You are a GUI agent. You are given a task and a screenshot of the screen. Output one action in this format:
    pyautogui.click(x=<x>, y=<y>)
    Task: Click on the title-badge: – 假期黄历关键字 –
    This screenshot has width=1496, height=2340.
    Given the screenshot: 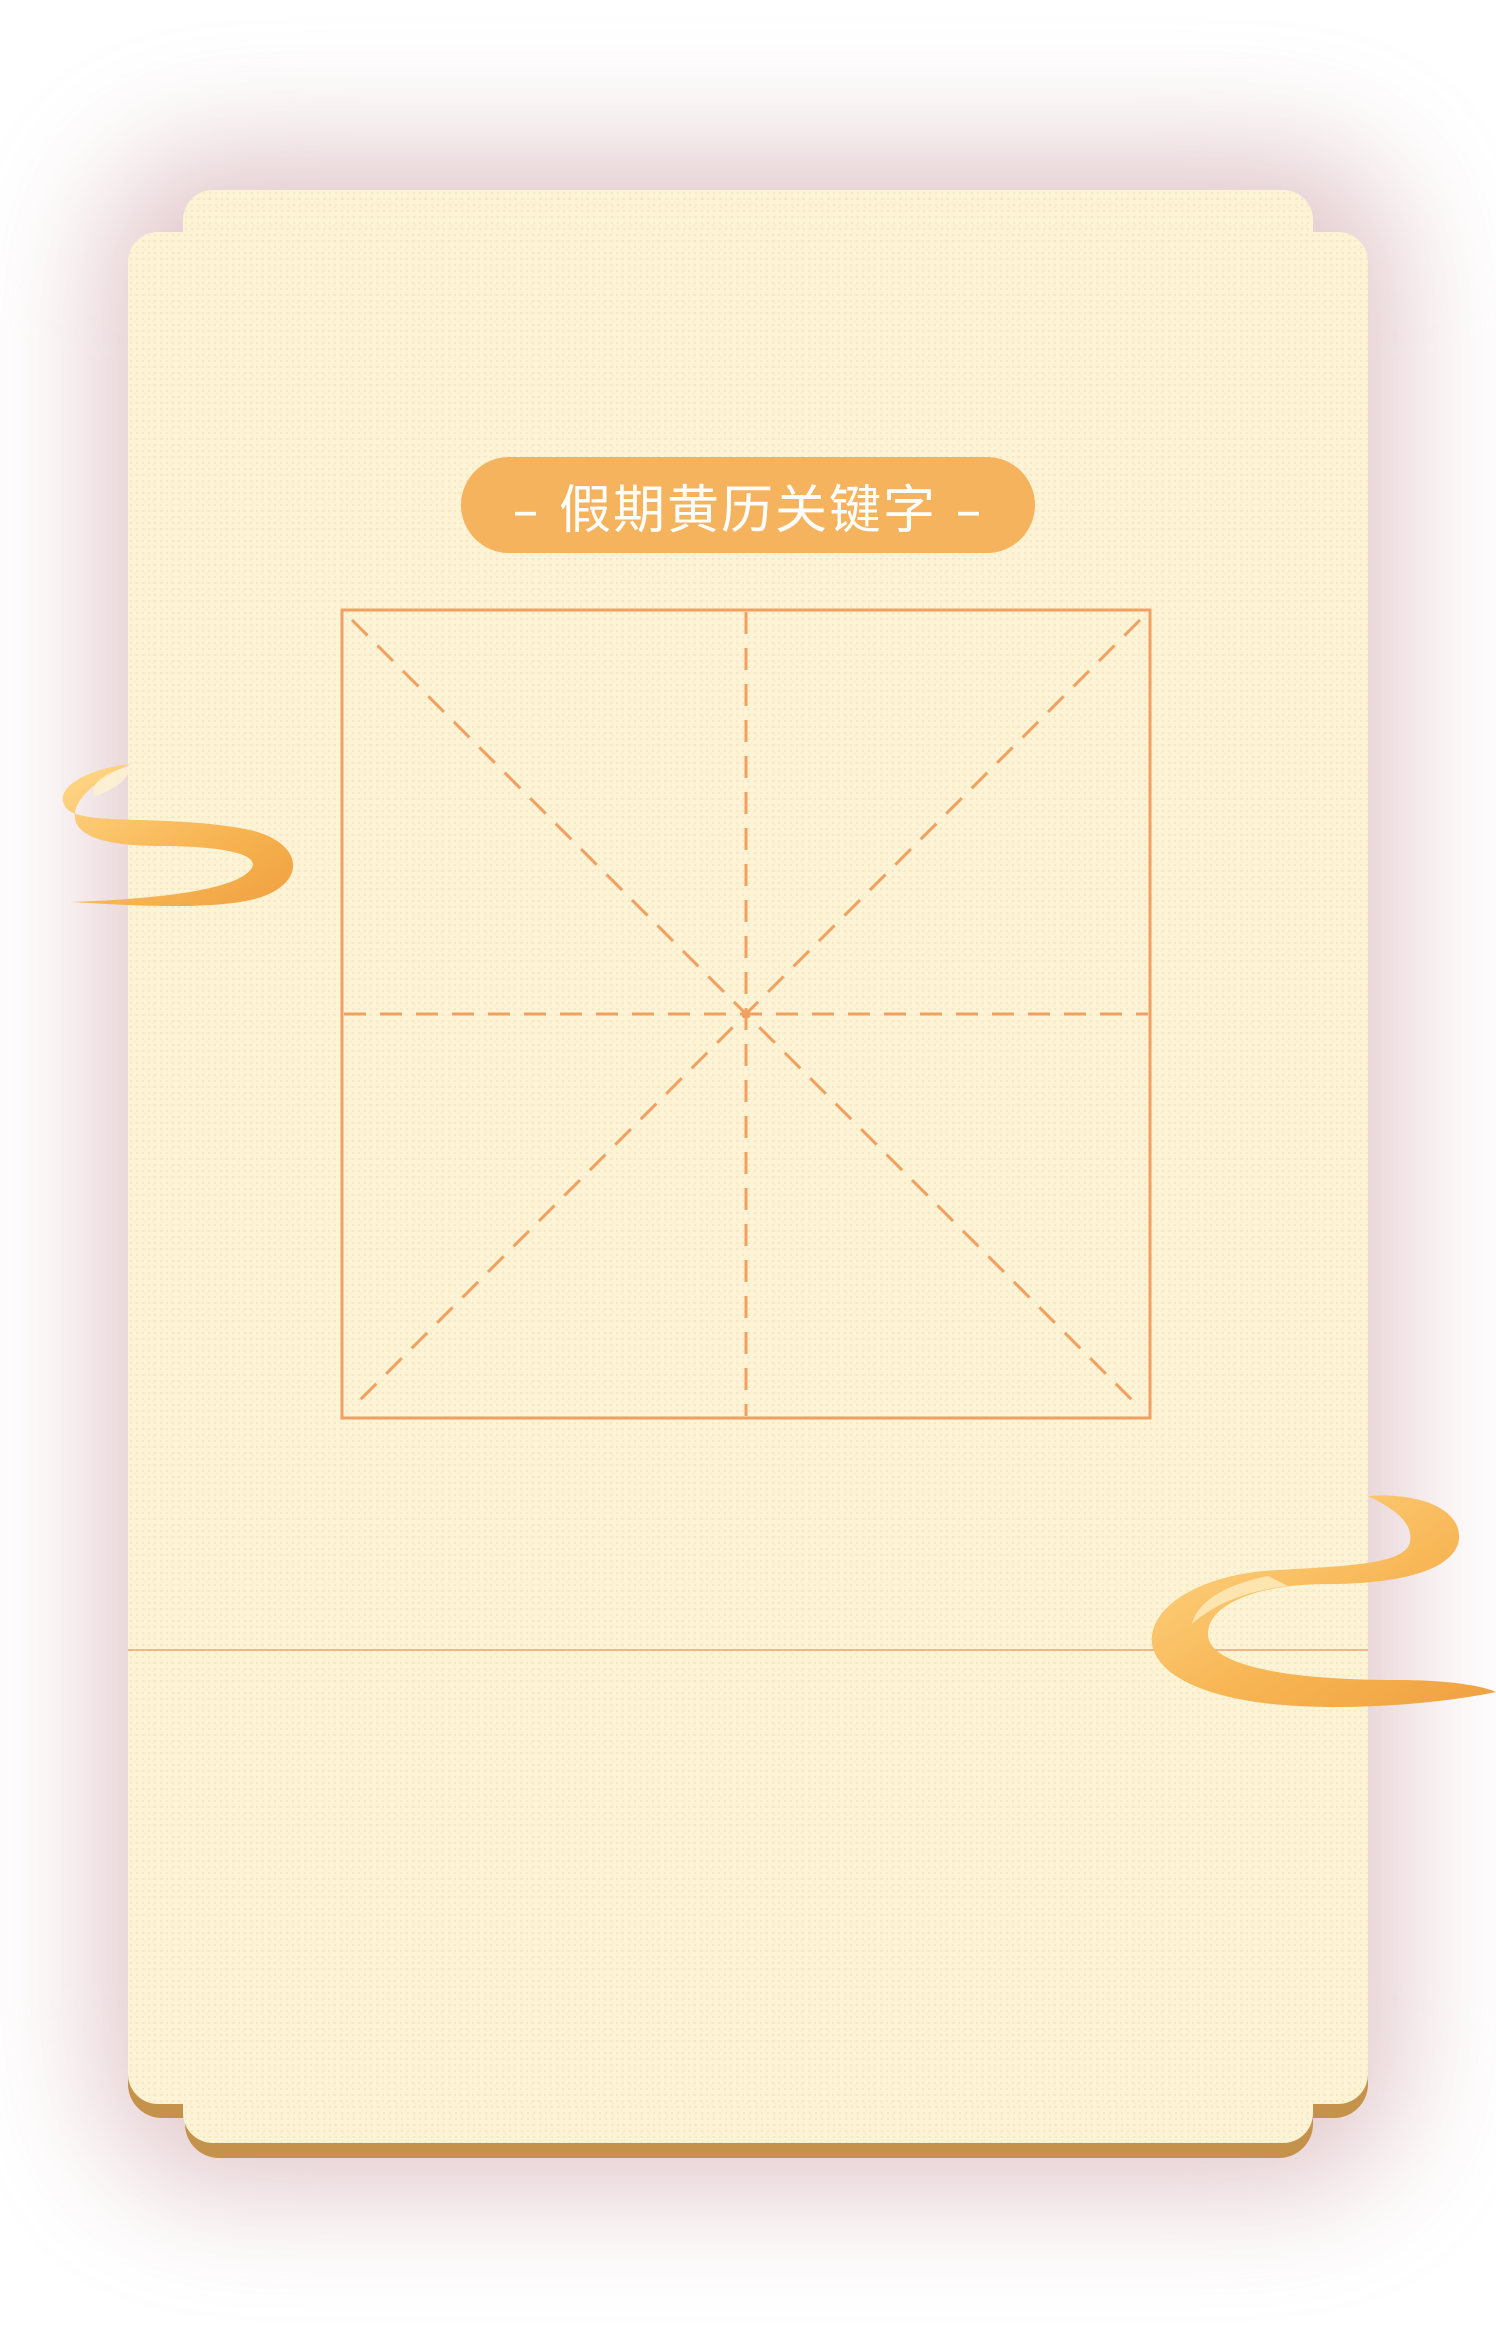 What is the action you would take?
    pyautogui.click(x=748, y=505)
    